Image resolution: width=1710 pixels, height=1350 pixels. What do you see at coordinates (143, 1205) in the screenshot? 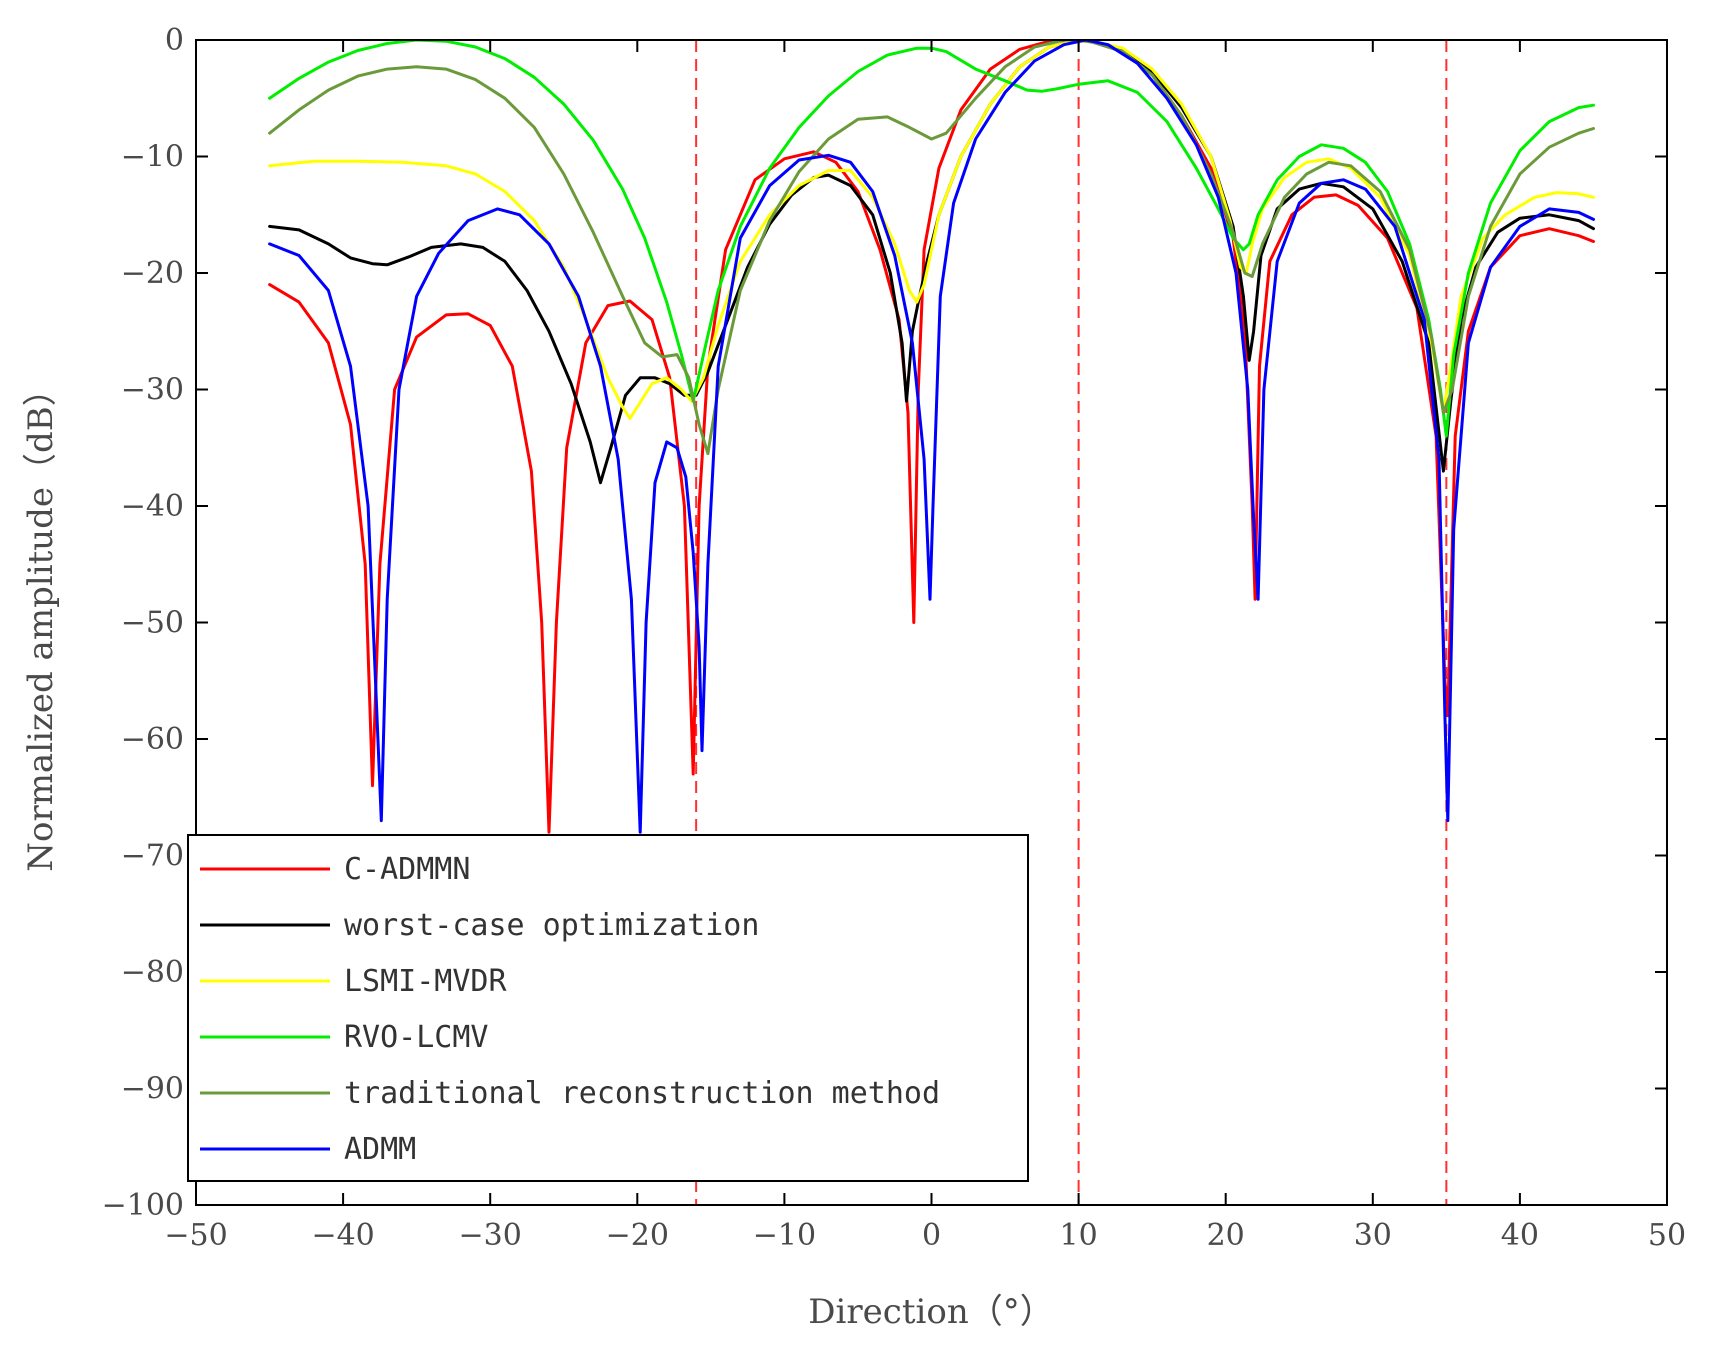
I see `y-tick-label: −100` at bounding box center [143, 1205].